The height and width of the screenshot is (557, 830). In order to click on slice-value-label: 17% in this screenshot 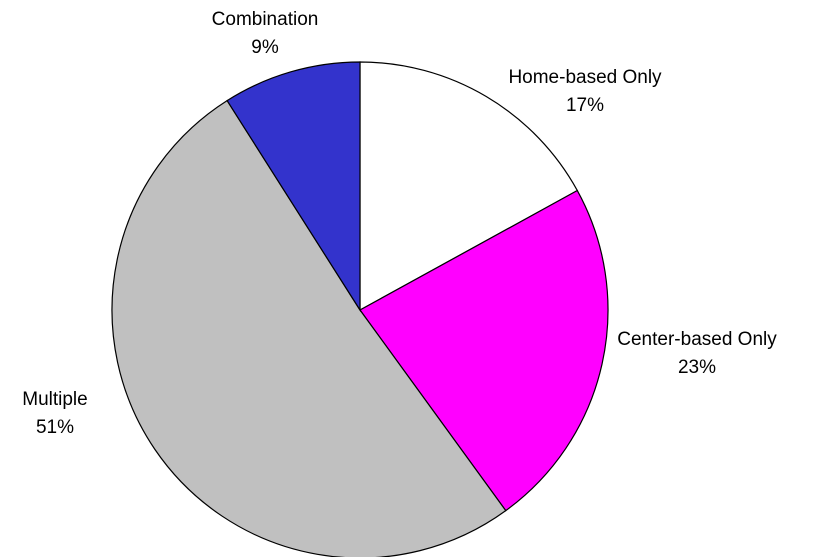, I will do `click(585, 105)`.